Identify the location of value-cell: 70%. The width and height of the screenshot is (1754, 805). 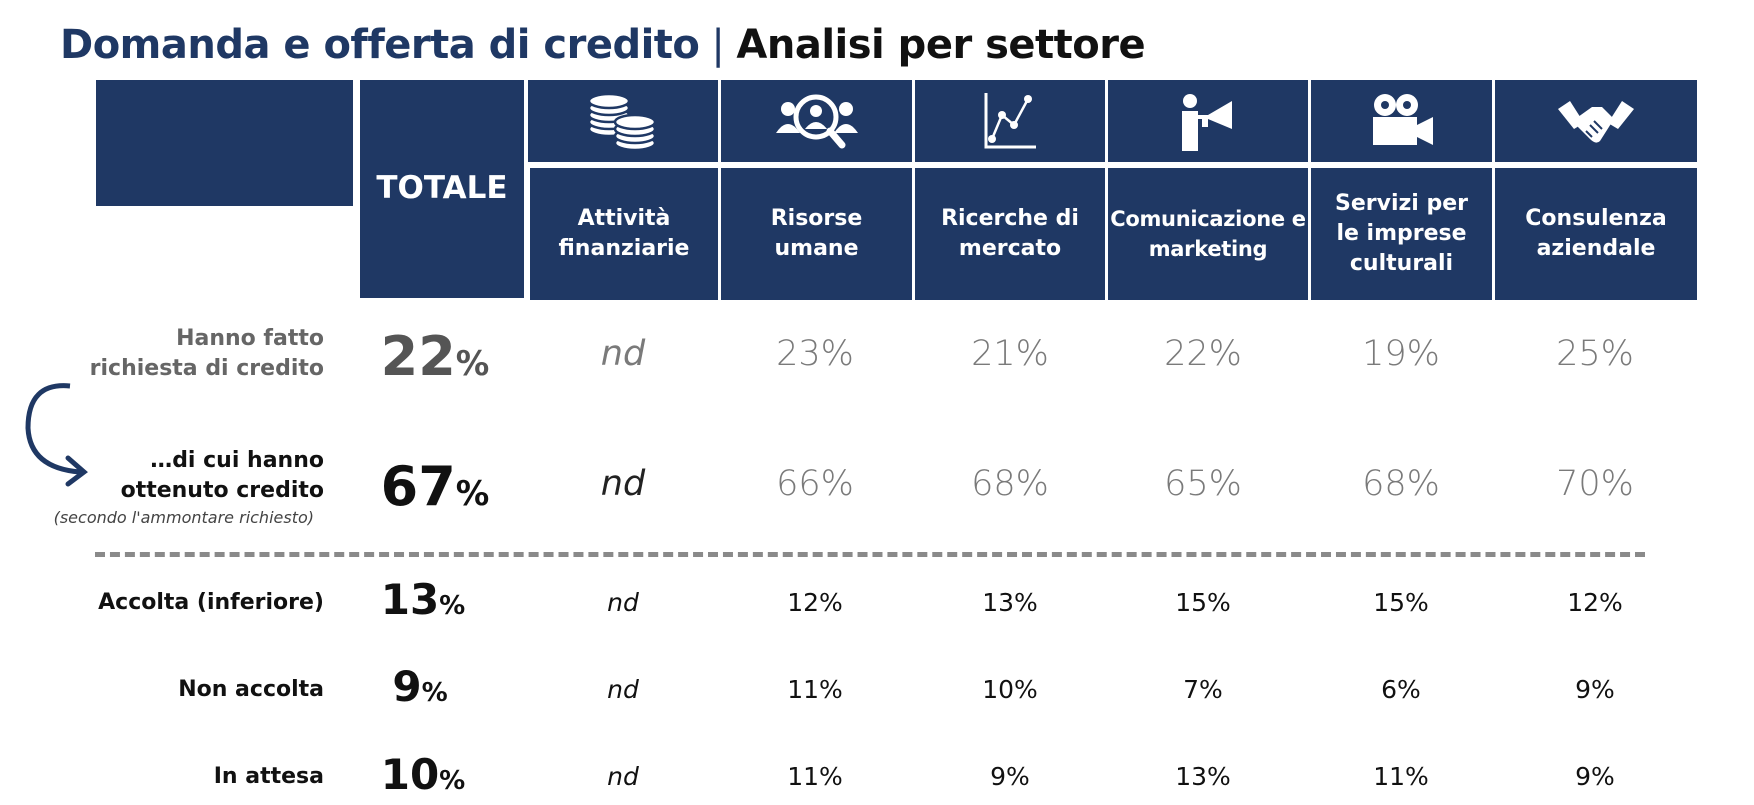
(1595, 484).